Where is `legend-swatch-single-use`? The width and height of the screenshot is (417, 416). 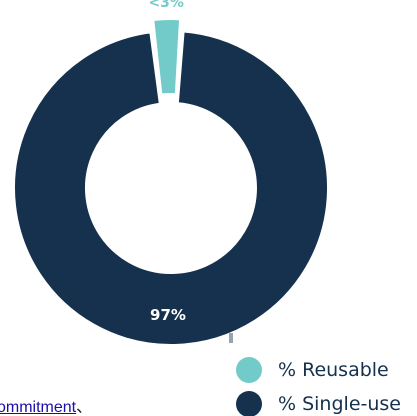
legend-swatch-single-use is located at coordinates (249, 403).